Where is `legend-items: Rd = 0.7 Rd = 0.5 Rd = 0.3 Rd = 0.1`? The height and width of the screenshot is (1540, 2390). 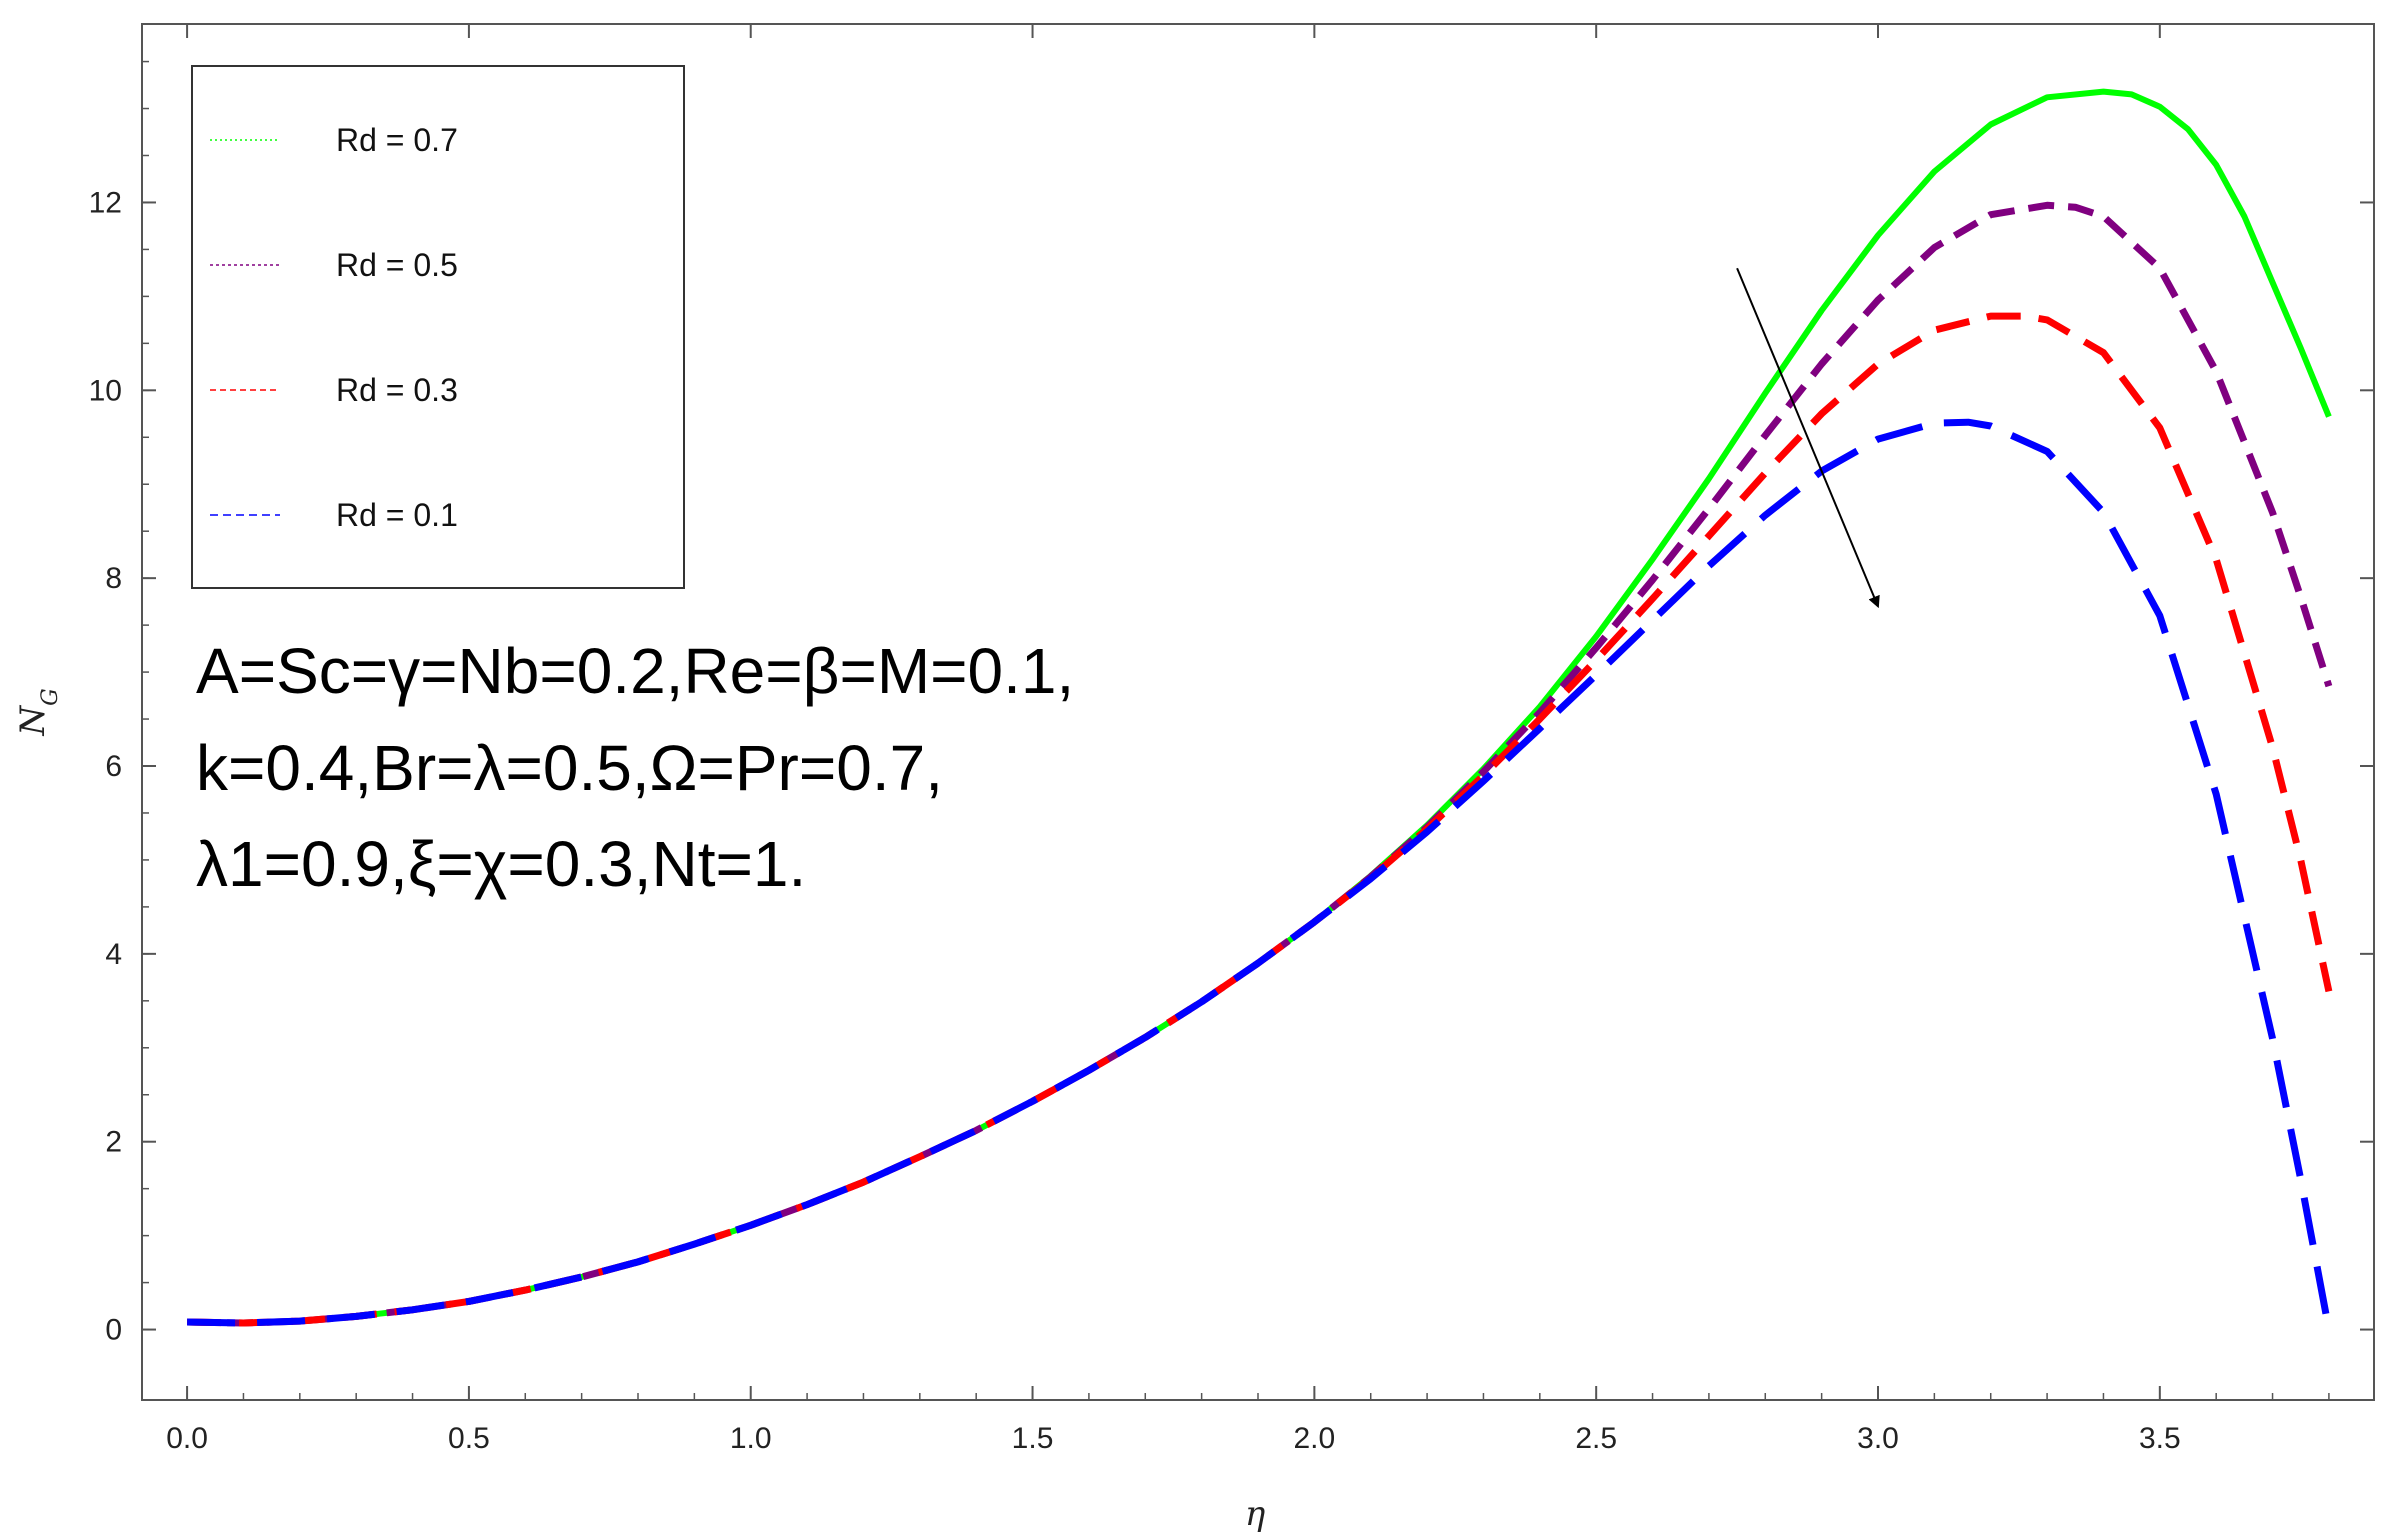 legend-items: Rd = 0.7 Rd = 0.5 Rd = 0.3 Rd = 0.1 is located at coordinates (334, 327).